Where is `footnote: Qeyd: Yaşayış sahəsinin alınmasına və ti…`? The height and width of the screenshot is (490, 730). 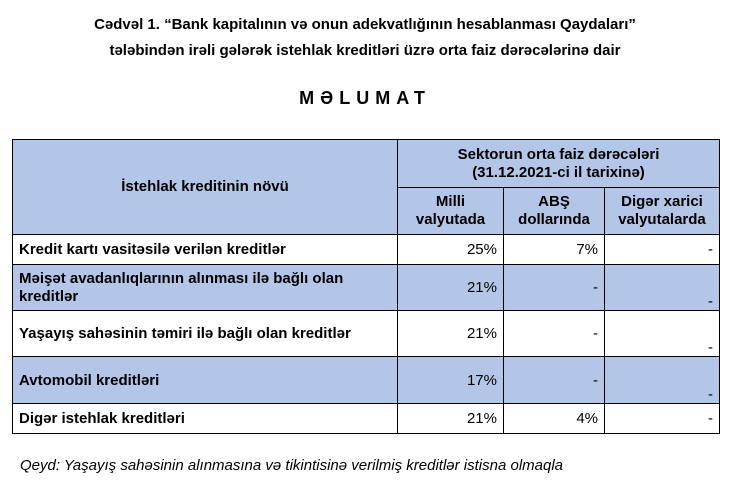
footnote: Qeyd: Yaşayış sahəsinin alınmasına və ti… is located at coordinates (292, 465).